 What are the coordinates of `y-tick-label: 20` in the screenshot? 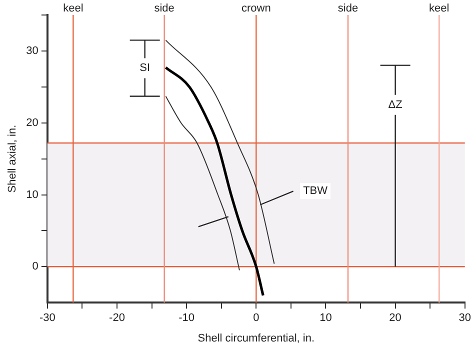 It's located at (32, 122).